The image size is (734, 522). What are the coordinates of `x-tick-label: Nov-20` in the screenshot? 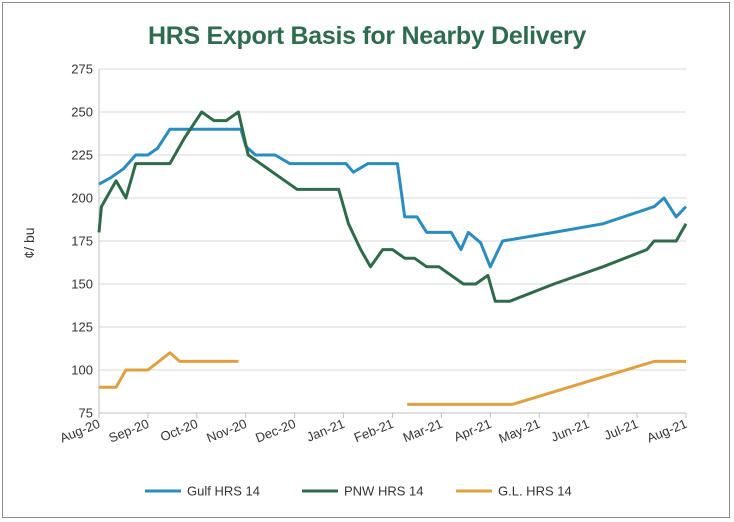 It's located at (226, 431).